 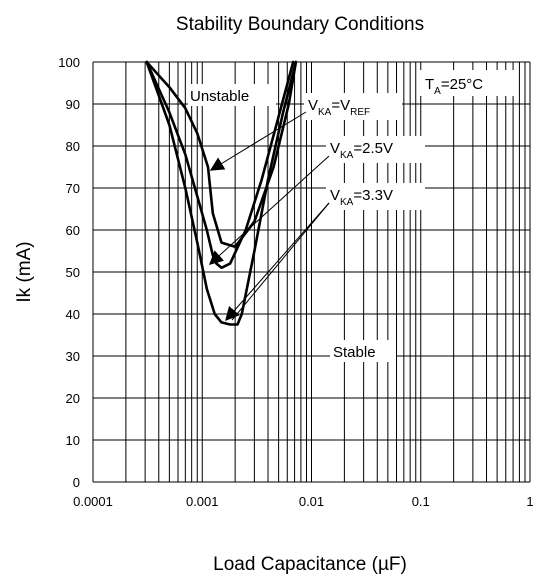 I want to click on ta-label-bg, so click(x=467, y=83).